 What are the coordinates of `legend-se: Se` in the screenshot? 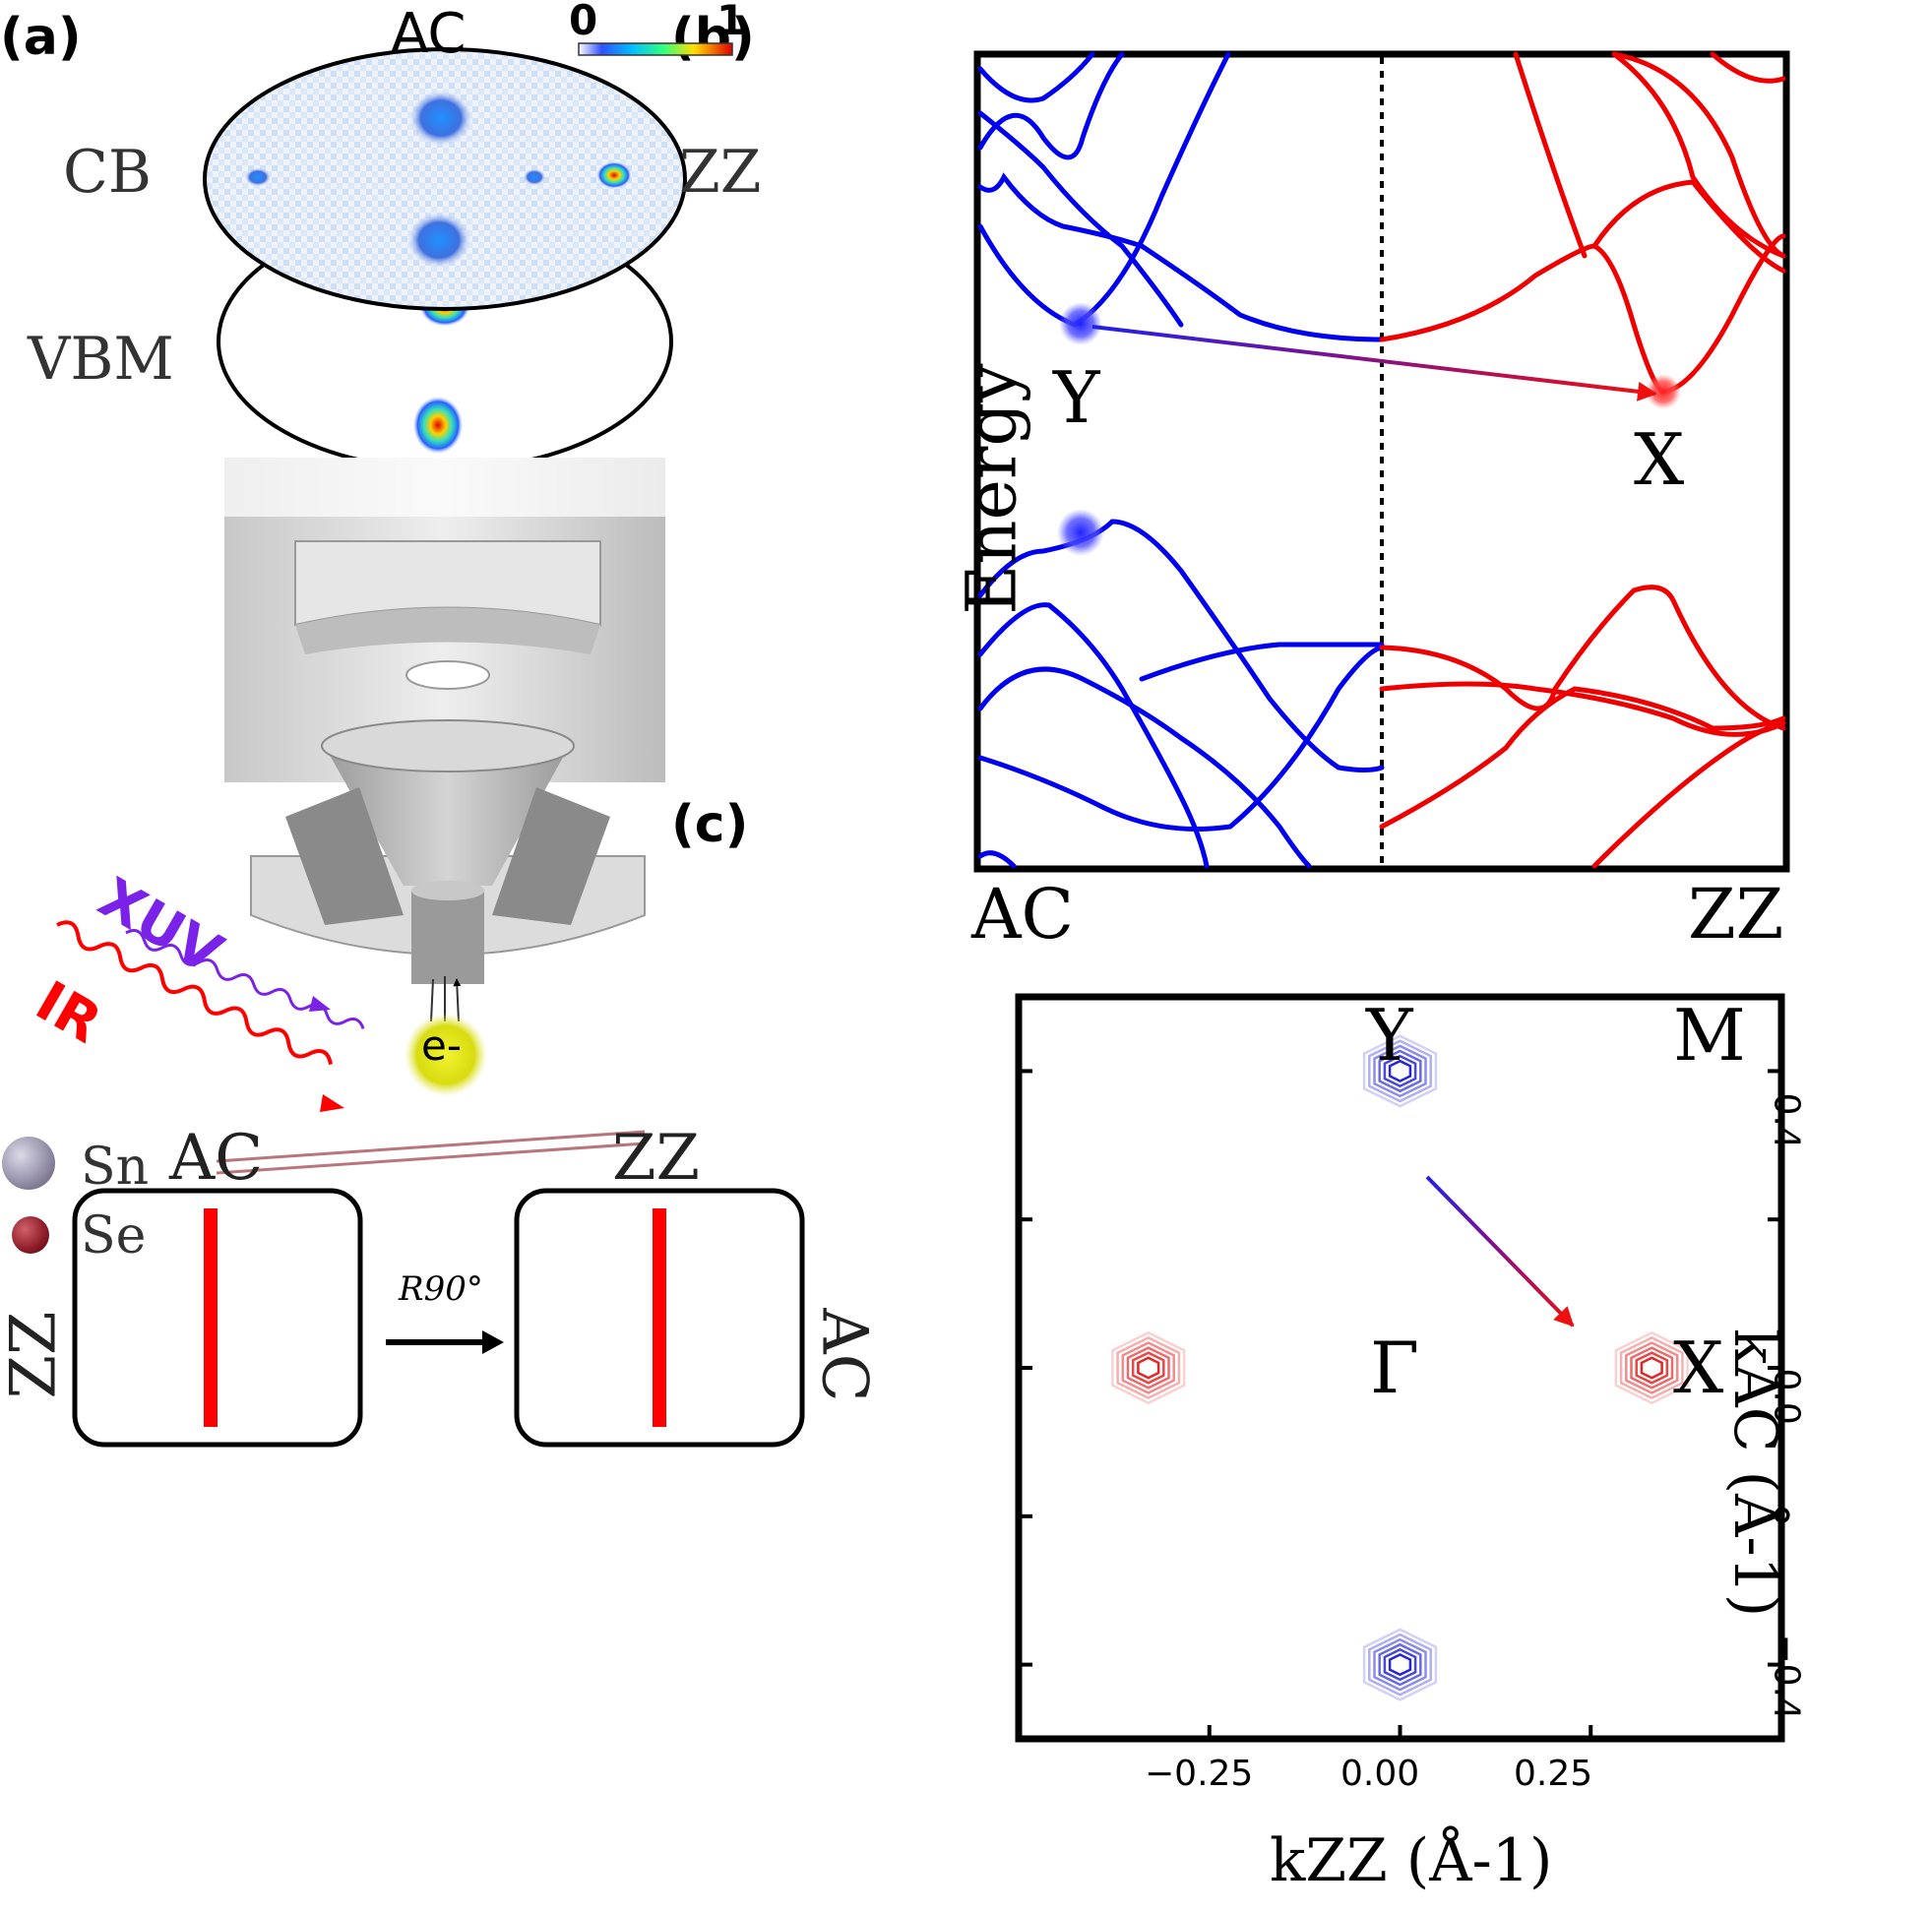 It's located at (114, 1236).